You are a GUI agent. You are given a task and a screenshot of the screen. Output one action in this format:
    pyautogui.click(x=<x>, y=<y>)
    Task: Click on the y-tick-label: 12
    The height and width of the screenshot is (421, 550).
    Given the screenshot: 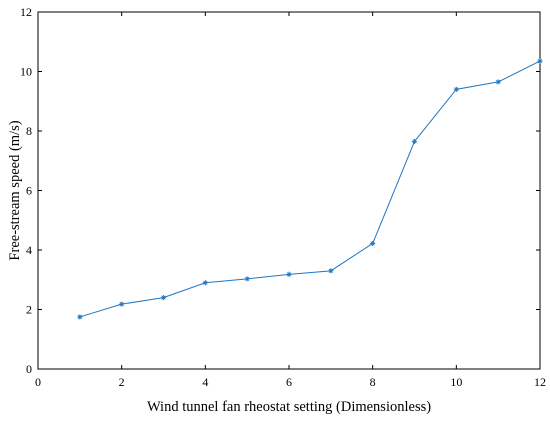 What is the action you would take?
    pyautogui.click(x=26, y=12)
    